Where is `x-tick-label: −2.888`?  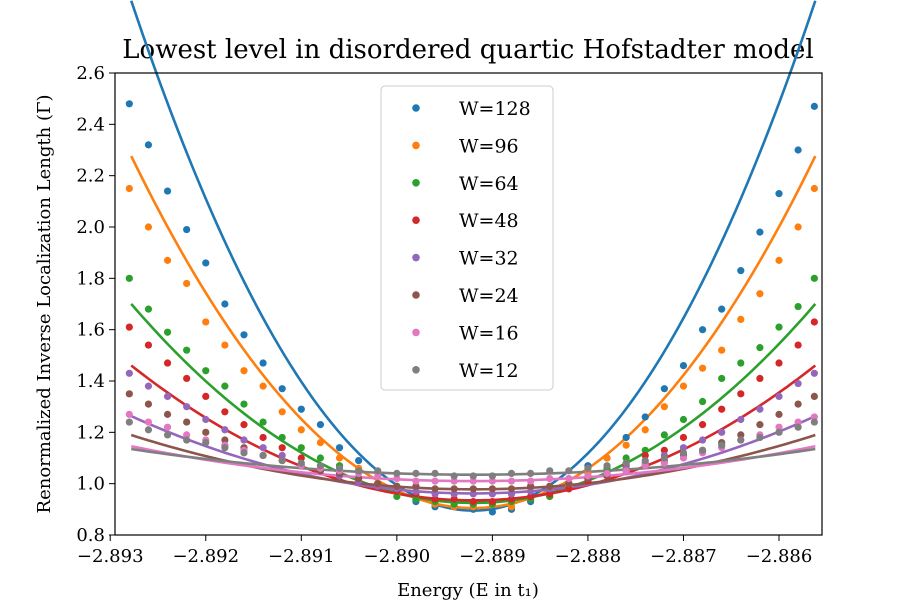 x-tick-label: −2.888 is located at coordinates (588, 556).